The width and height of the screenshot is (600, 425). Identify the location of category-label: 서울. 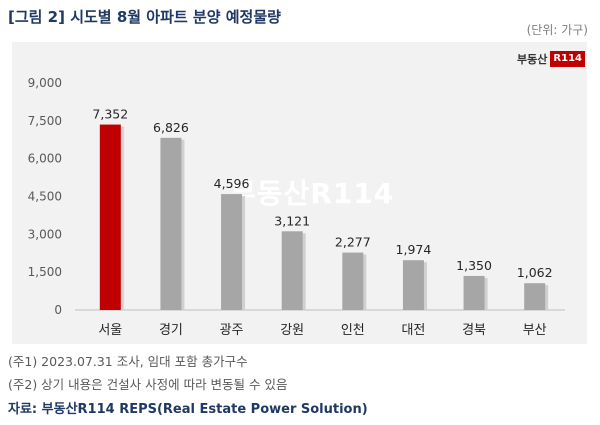
(110, 330).